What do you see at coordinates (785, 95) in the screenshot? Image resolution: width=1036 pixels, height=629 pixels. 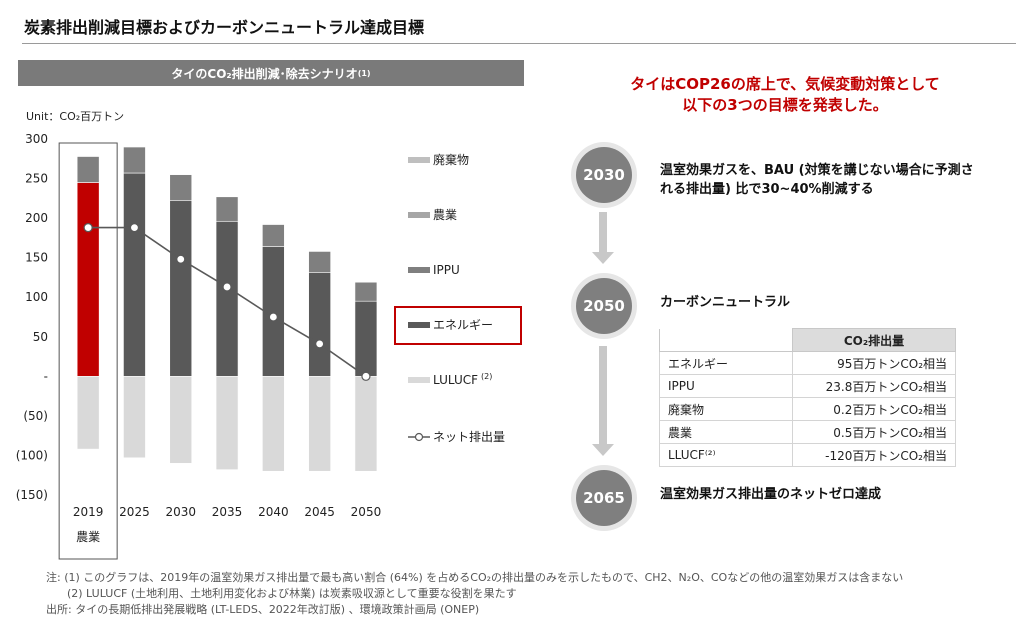 I see `headline: タイはCOP26の席上で、気候変動対策として 以下の3つの目標を発表した。` at bounding box center [785, 95].